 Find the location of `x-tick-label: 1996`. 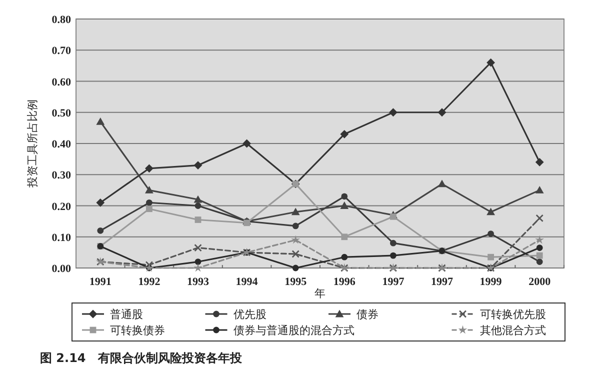

x-tick-label: 1996 is located at coordinates (344, 282).